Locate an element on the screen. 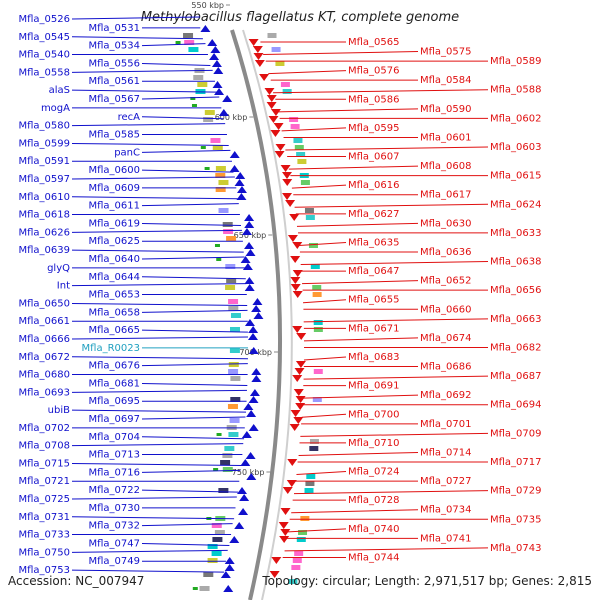  left-gene-label: Mfla_0567 is located at coordinates (114, 99).